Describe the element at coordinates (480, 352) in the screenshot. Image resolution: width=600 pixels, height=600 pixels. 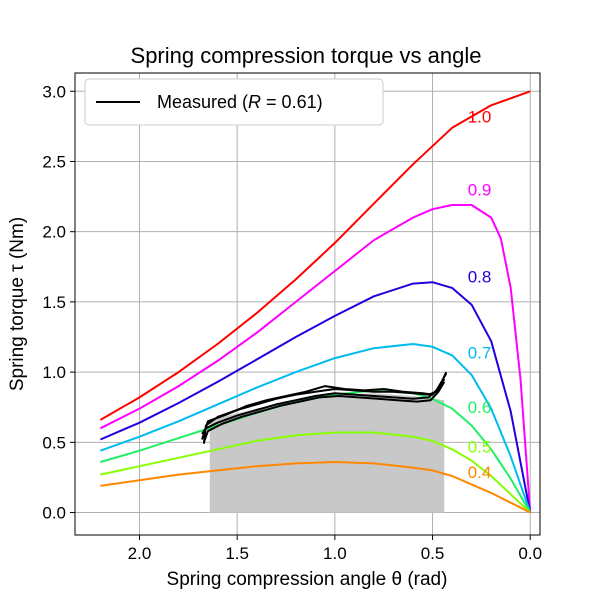
I see `curve-label-0.7: 0.7` at that location.